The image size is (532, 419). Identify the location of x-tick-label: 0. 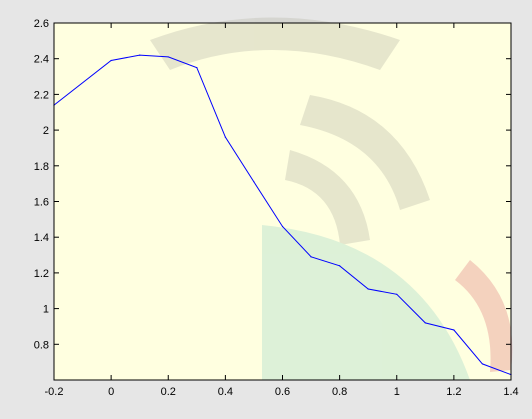
(111, 392).